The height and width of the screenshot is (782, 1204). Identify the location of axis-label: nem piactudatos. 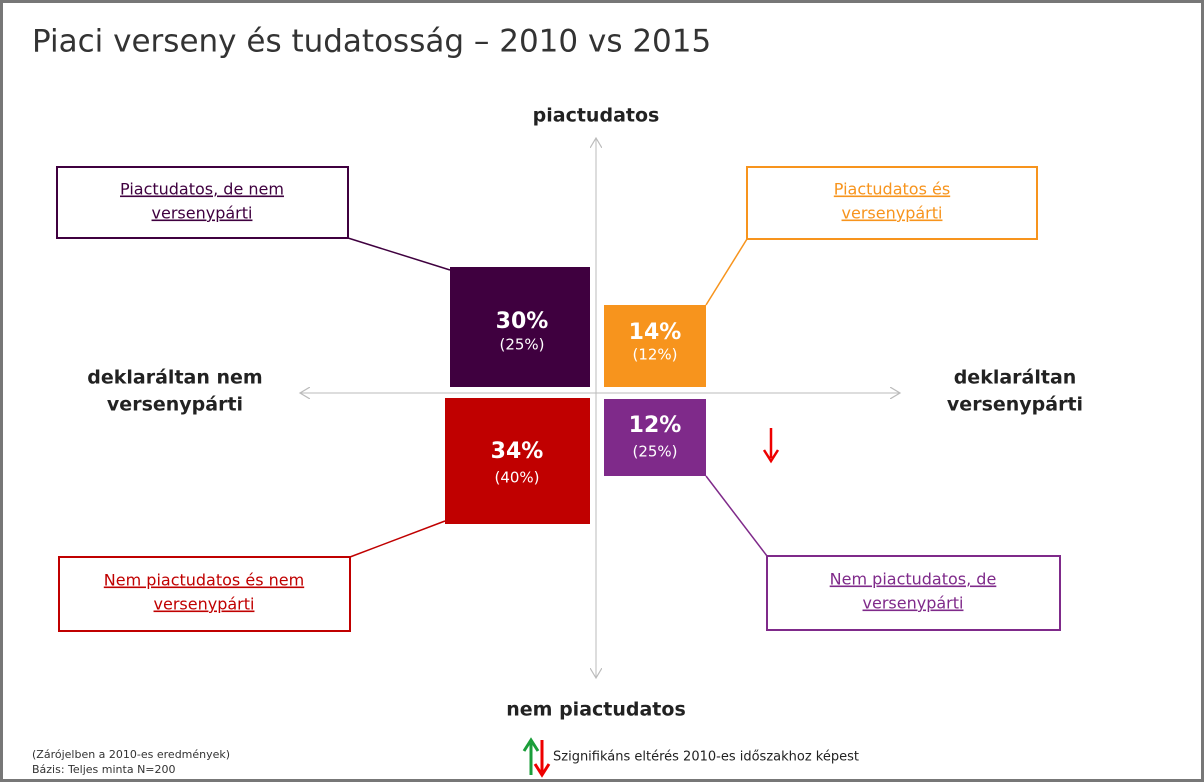
(596, 710).